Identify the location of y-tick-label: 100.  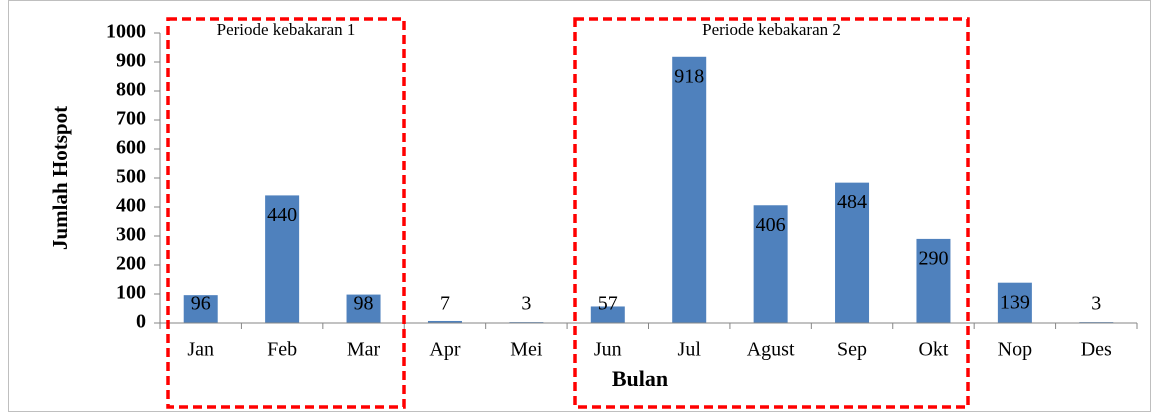
(131, 293).